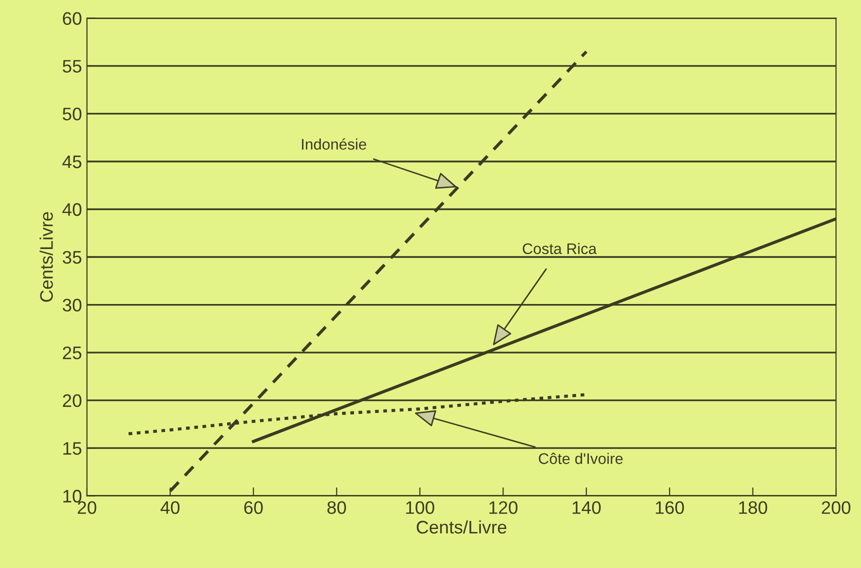 The height and width of the screenshot is (568, 861). Describe the element at coordinates (334, 144) in the screenshot. I see `annotation: Indonésie` at that location.